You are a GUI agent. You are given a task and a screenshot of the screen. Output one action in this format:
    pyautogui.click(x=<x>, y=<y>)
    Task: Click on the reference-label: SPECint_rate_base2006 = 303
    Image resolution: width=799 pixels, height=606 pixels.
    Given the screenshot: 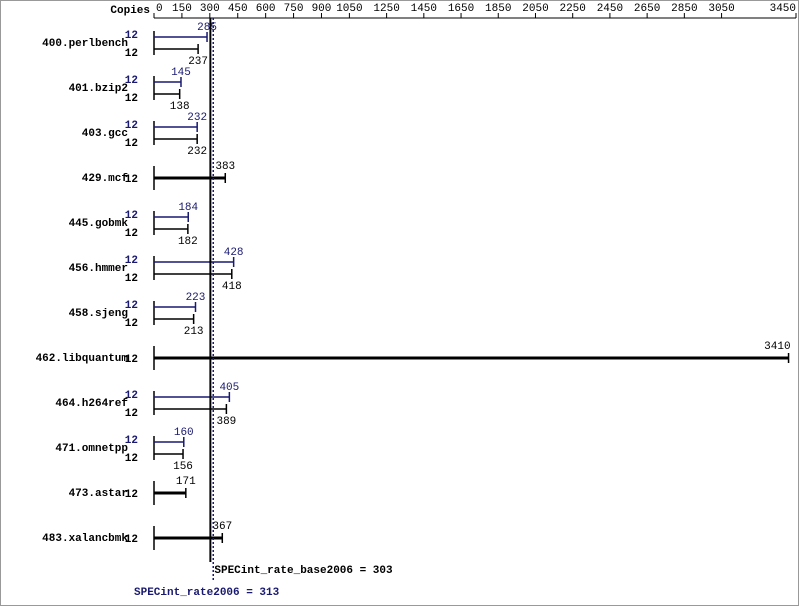 What is the action you would take?
    pyautogui.click(x=303, y=571)
    